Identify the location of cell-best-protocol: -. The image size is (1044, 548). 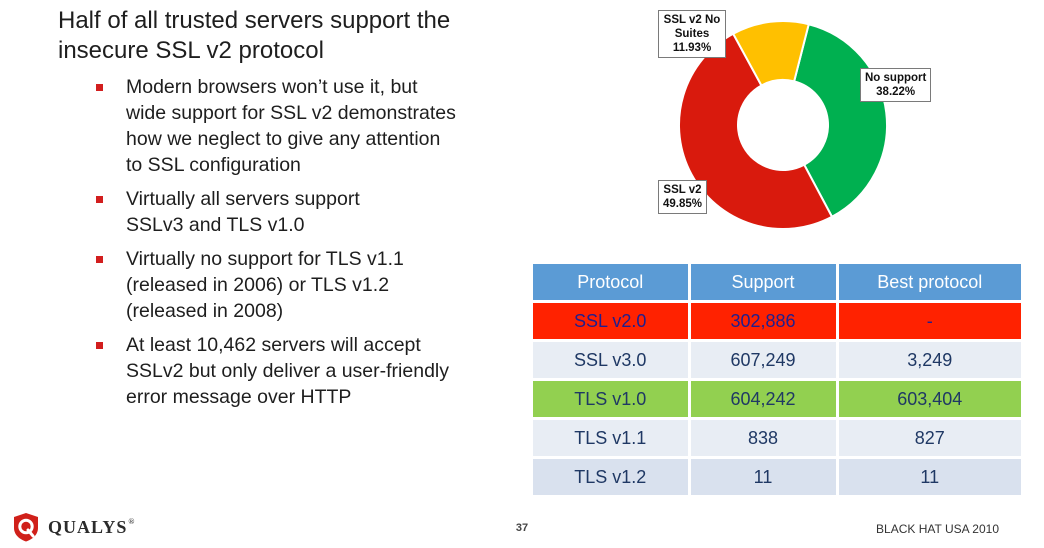
(929, 320).